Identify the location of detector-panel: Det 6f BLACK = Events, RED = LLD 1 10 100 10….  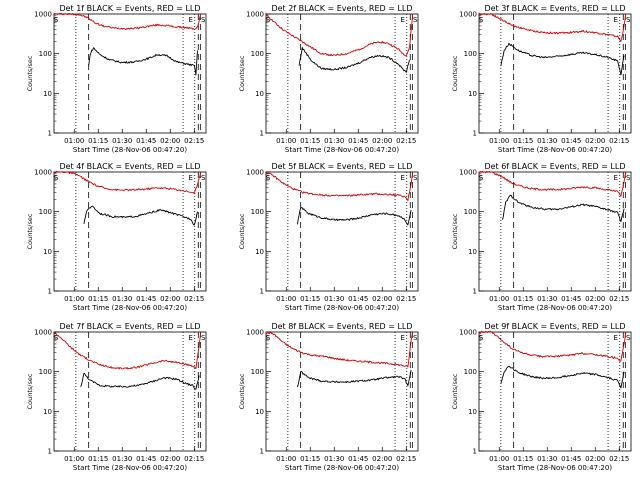
(541, 237).